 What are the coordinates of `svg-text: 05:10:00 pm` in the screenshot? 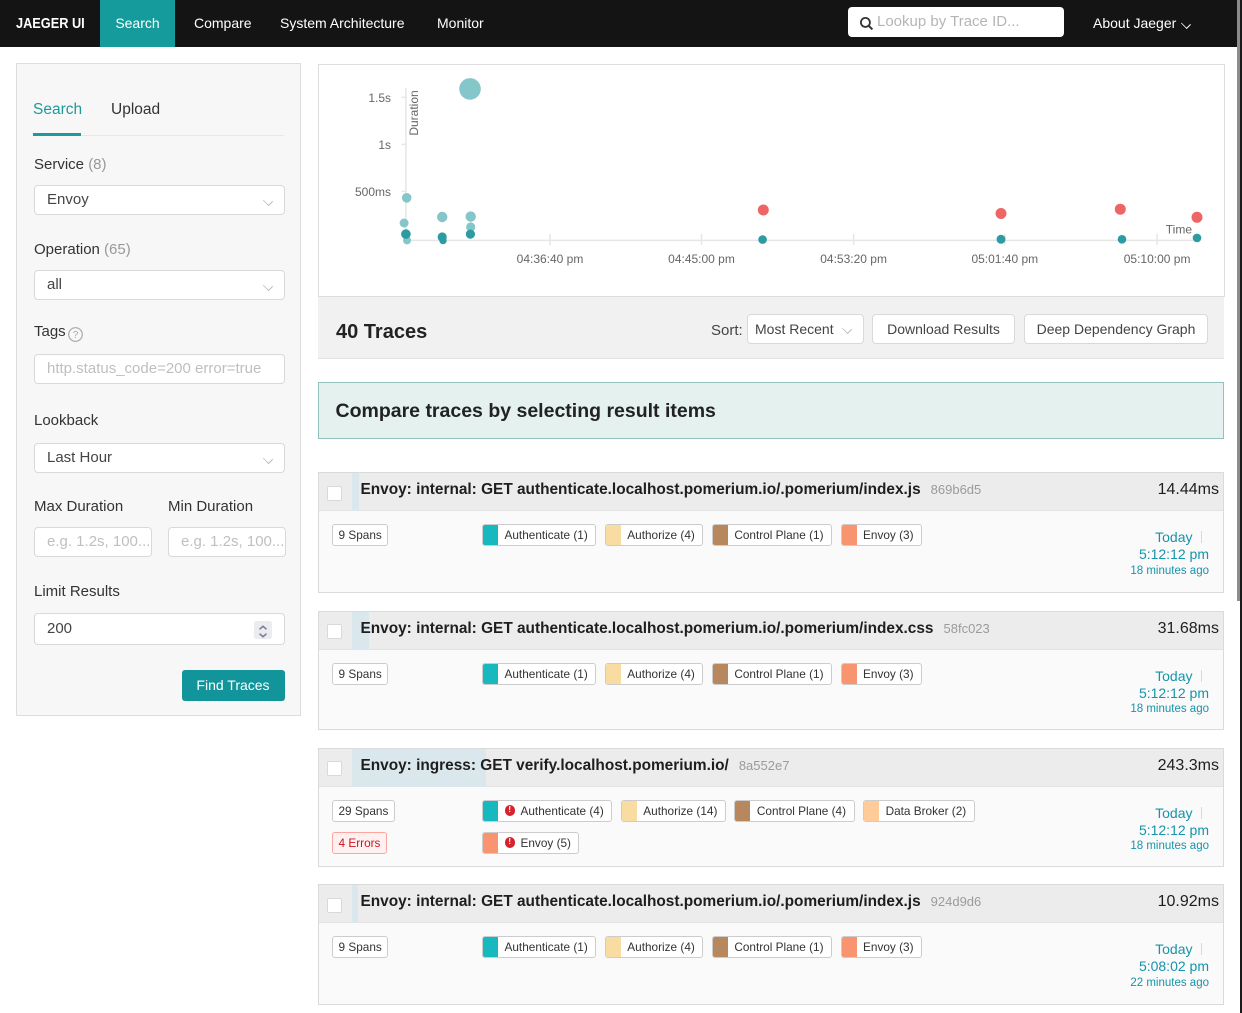 It's located at (1157, 259).